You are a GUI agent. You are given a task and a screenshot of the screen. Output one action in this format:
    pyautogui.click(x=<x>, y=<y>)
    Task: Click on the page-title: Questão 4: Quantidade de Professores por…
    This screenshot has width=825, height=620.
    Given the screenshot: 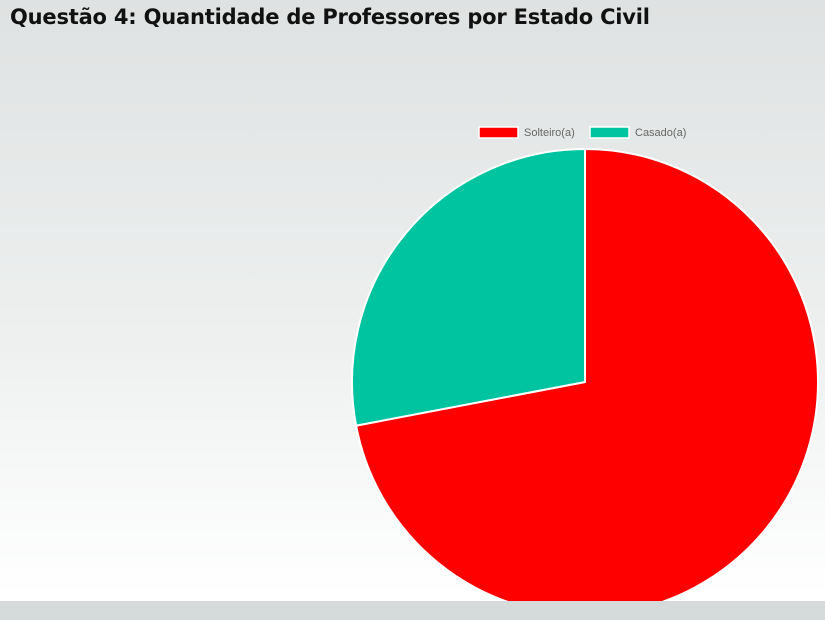 What is the action you would take?
    pyautogui.click(x=330, y=17)
    